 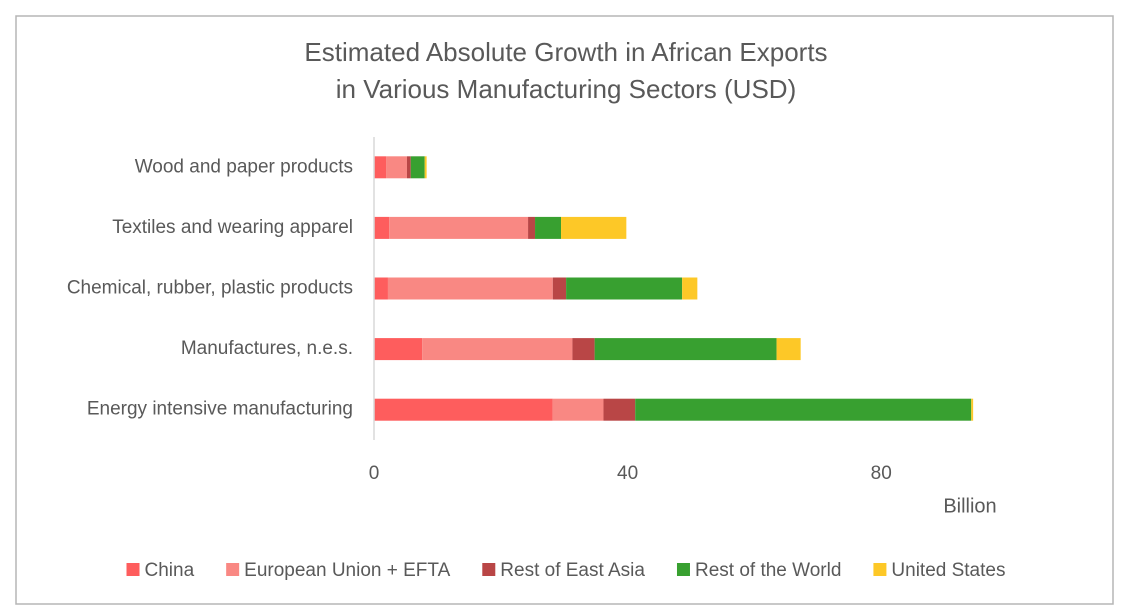 I want to click on y-tick-label: Wood and paper products, so click(x=244, y=166).